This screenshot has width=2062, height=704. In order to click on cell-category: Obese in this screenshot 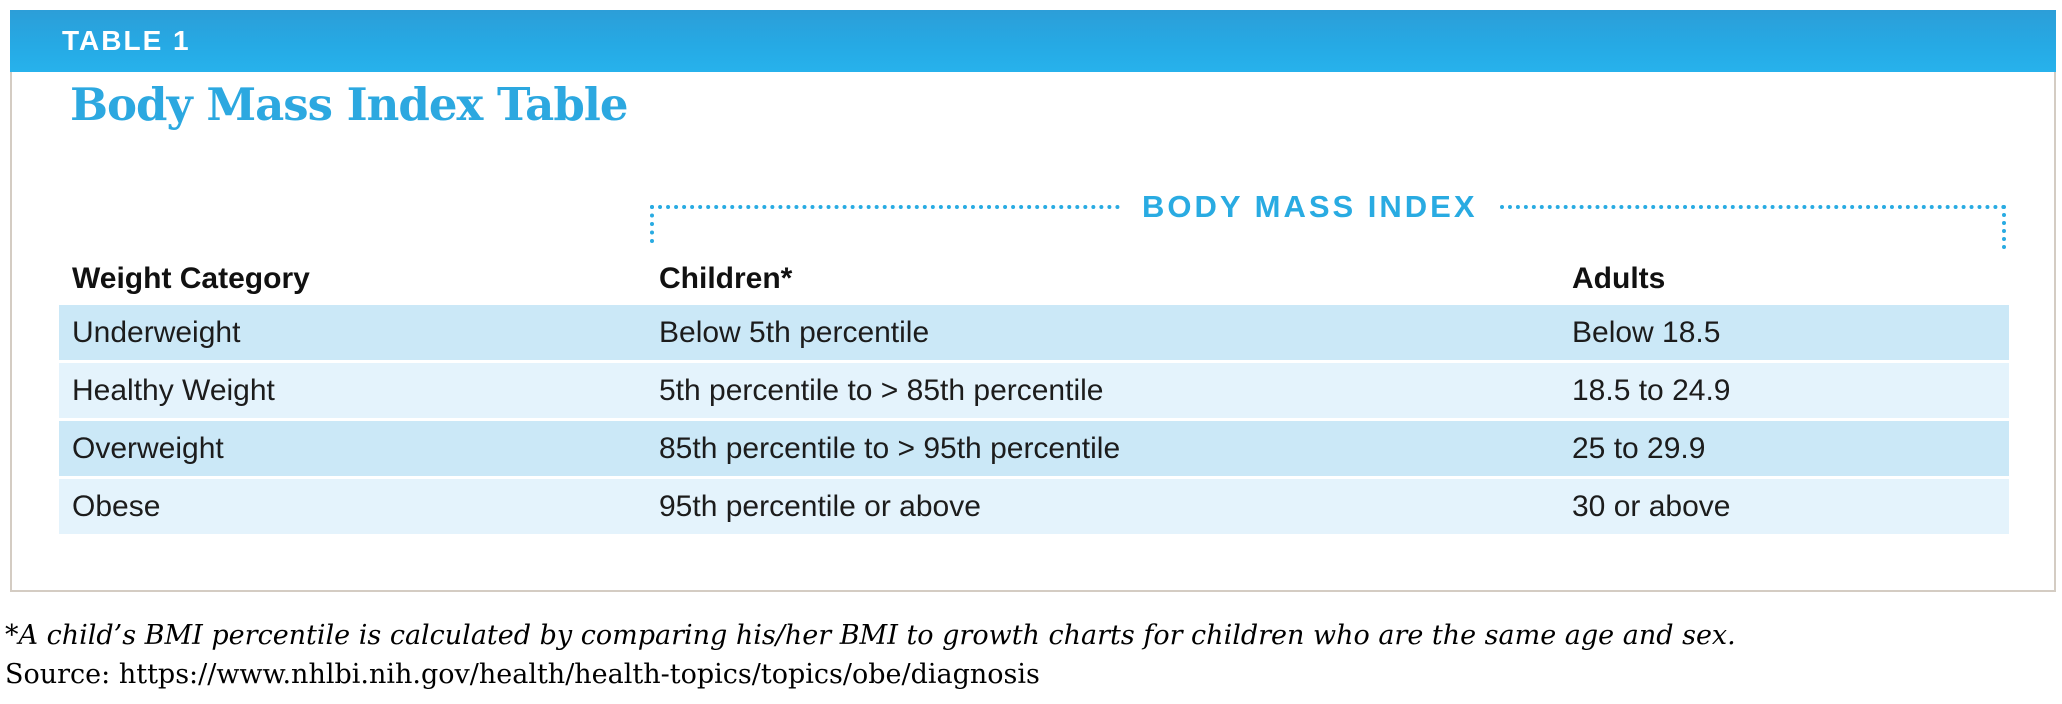, I will do `click(116, 506)`.